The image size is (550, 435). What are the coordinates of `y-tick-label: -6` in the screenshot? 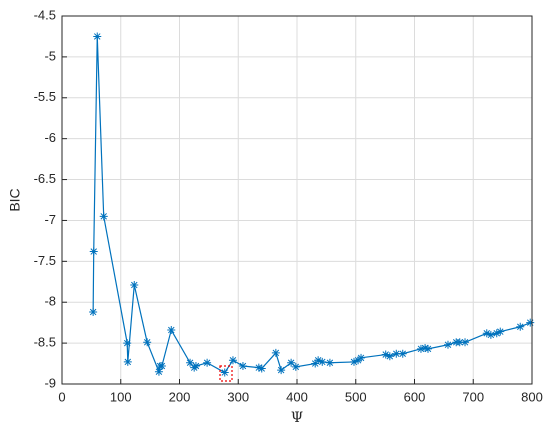 It's located at (50, 137).